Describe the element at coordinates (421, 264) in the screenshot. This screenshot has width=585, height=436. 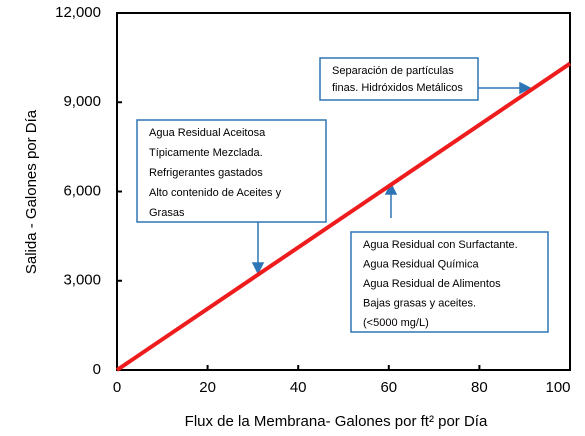
I see `annotation-text: Agua Residual Química` at that location.